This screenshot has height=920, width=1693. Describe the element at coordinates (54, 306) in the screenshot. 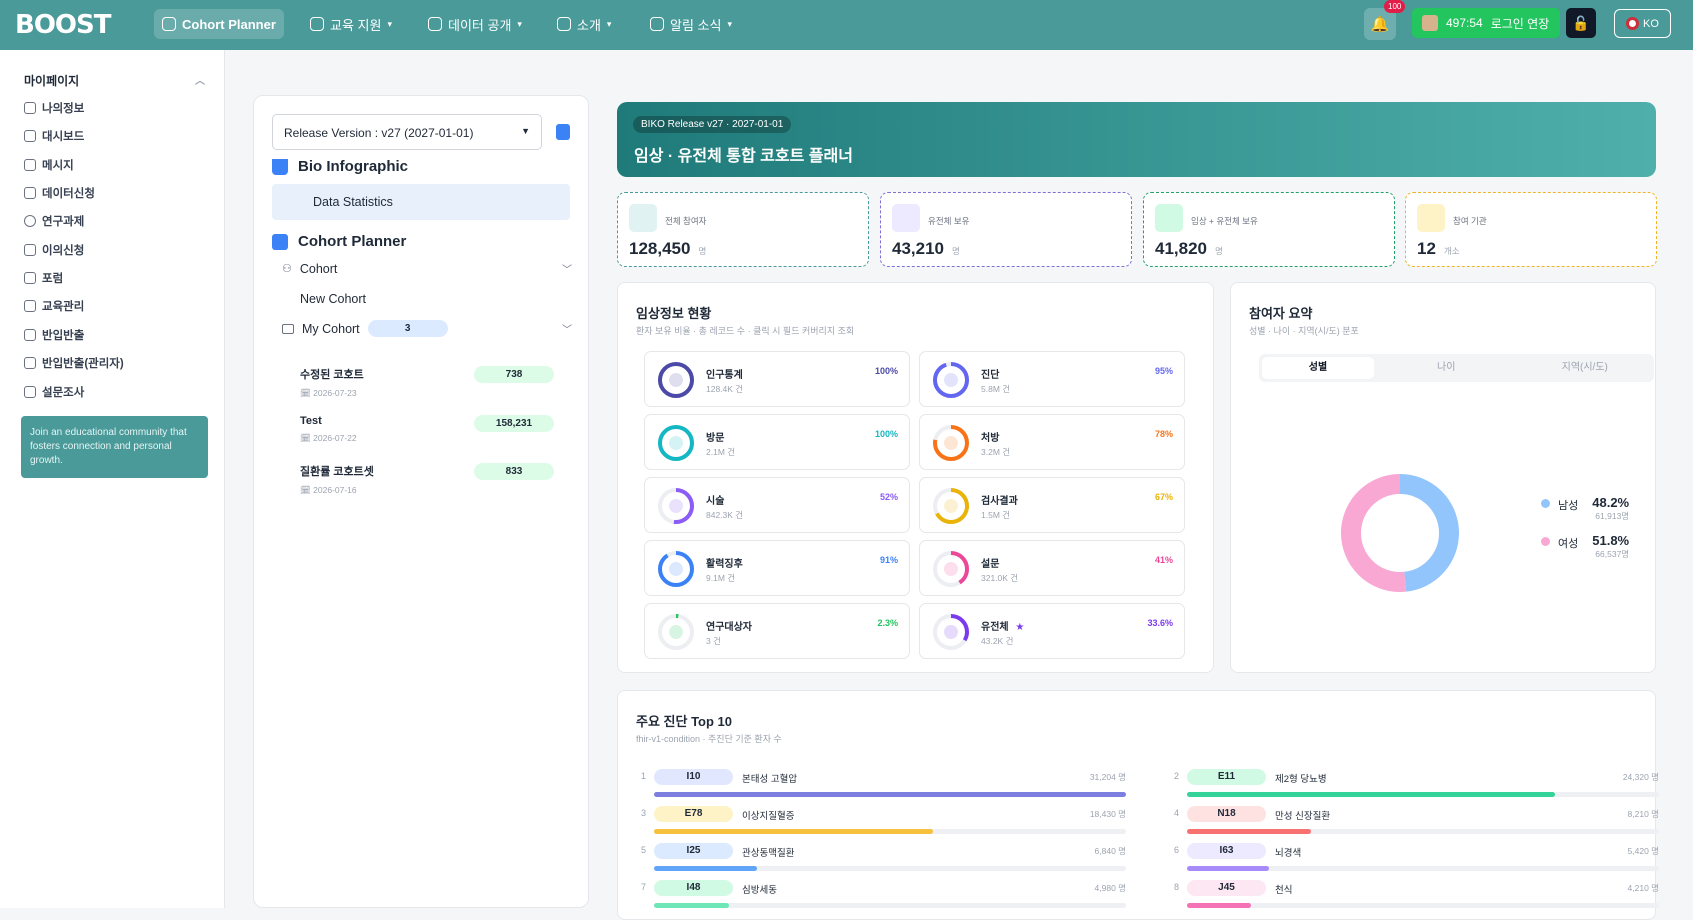

I see `sidebar-item-education: 교육관리` at that location.